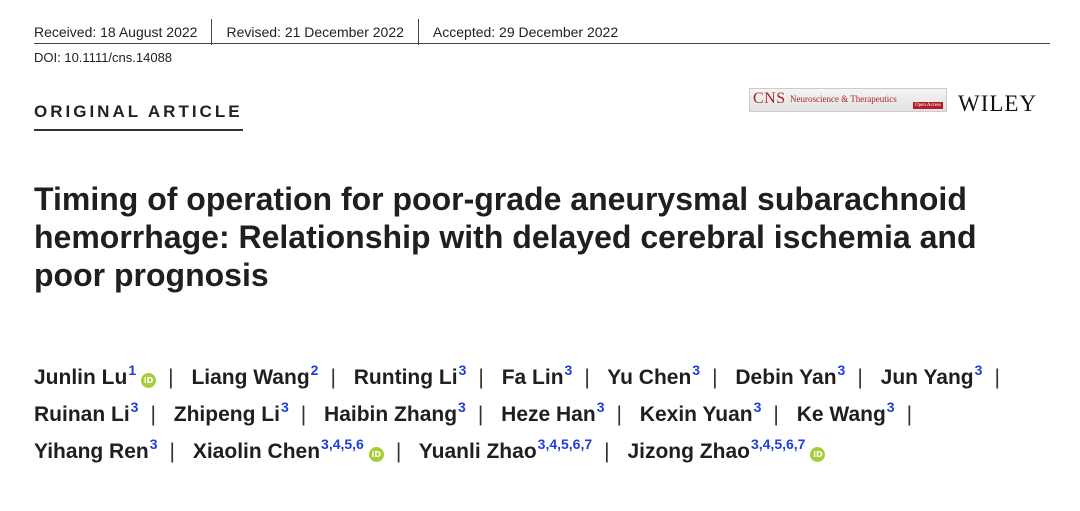 Image resolution: width=1080 pixels, height=511 pixels. What do you see at coordinates (342, 444) in the screenshot?
I see `affiliation-superscript: 3,4,5,6` at bounding box center [342, 444].